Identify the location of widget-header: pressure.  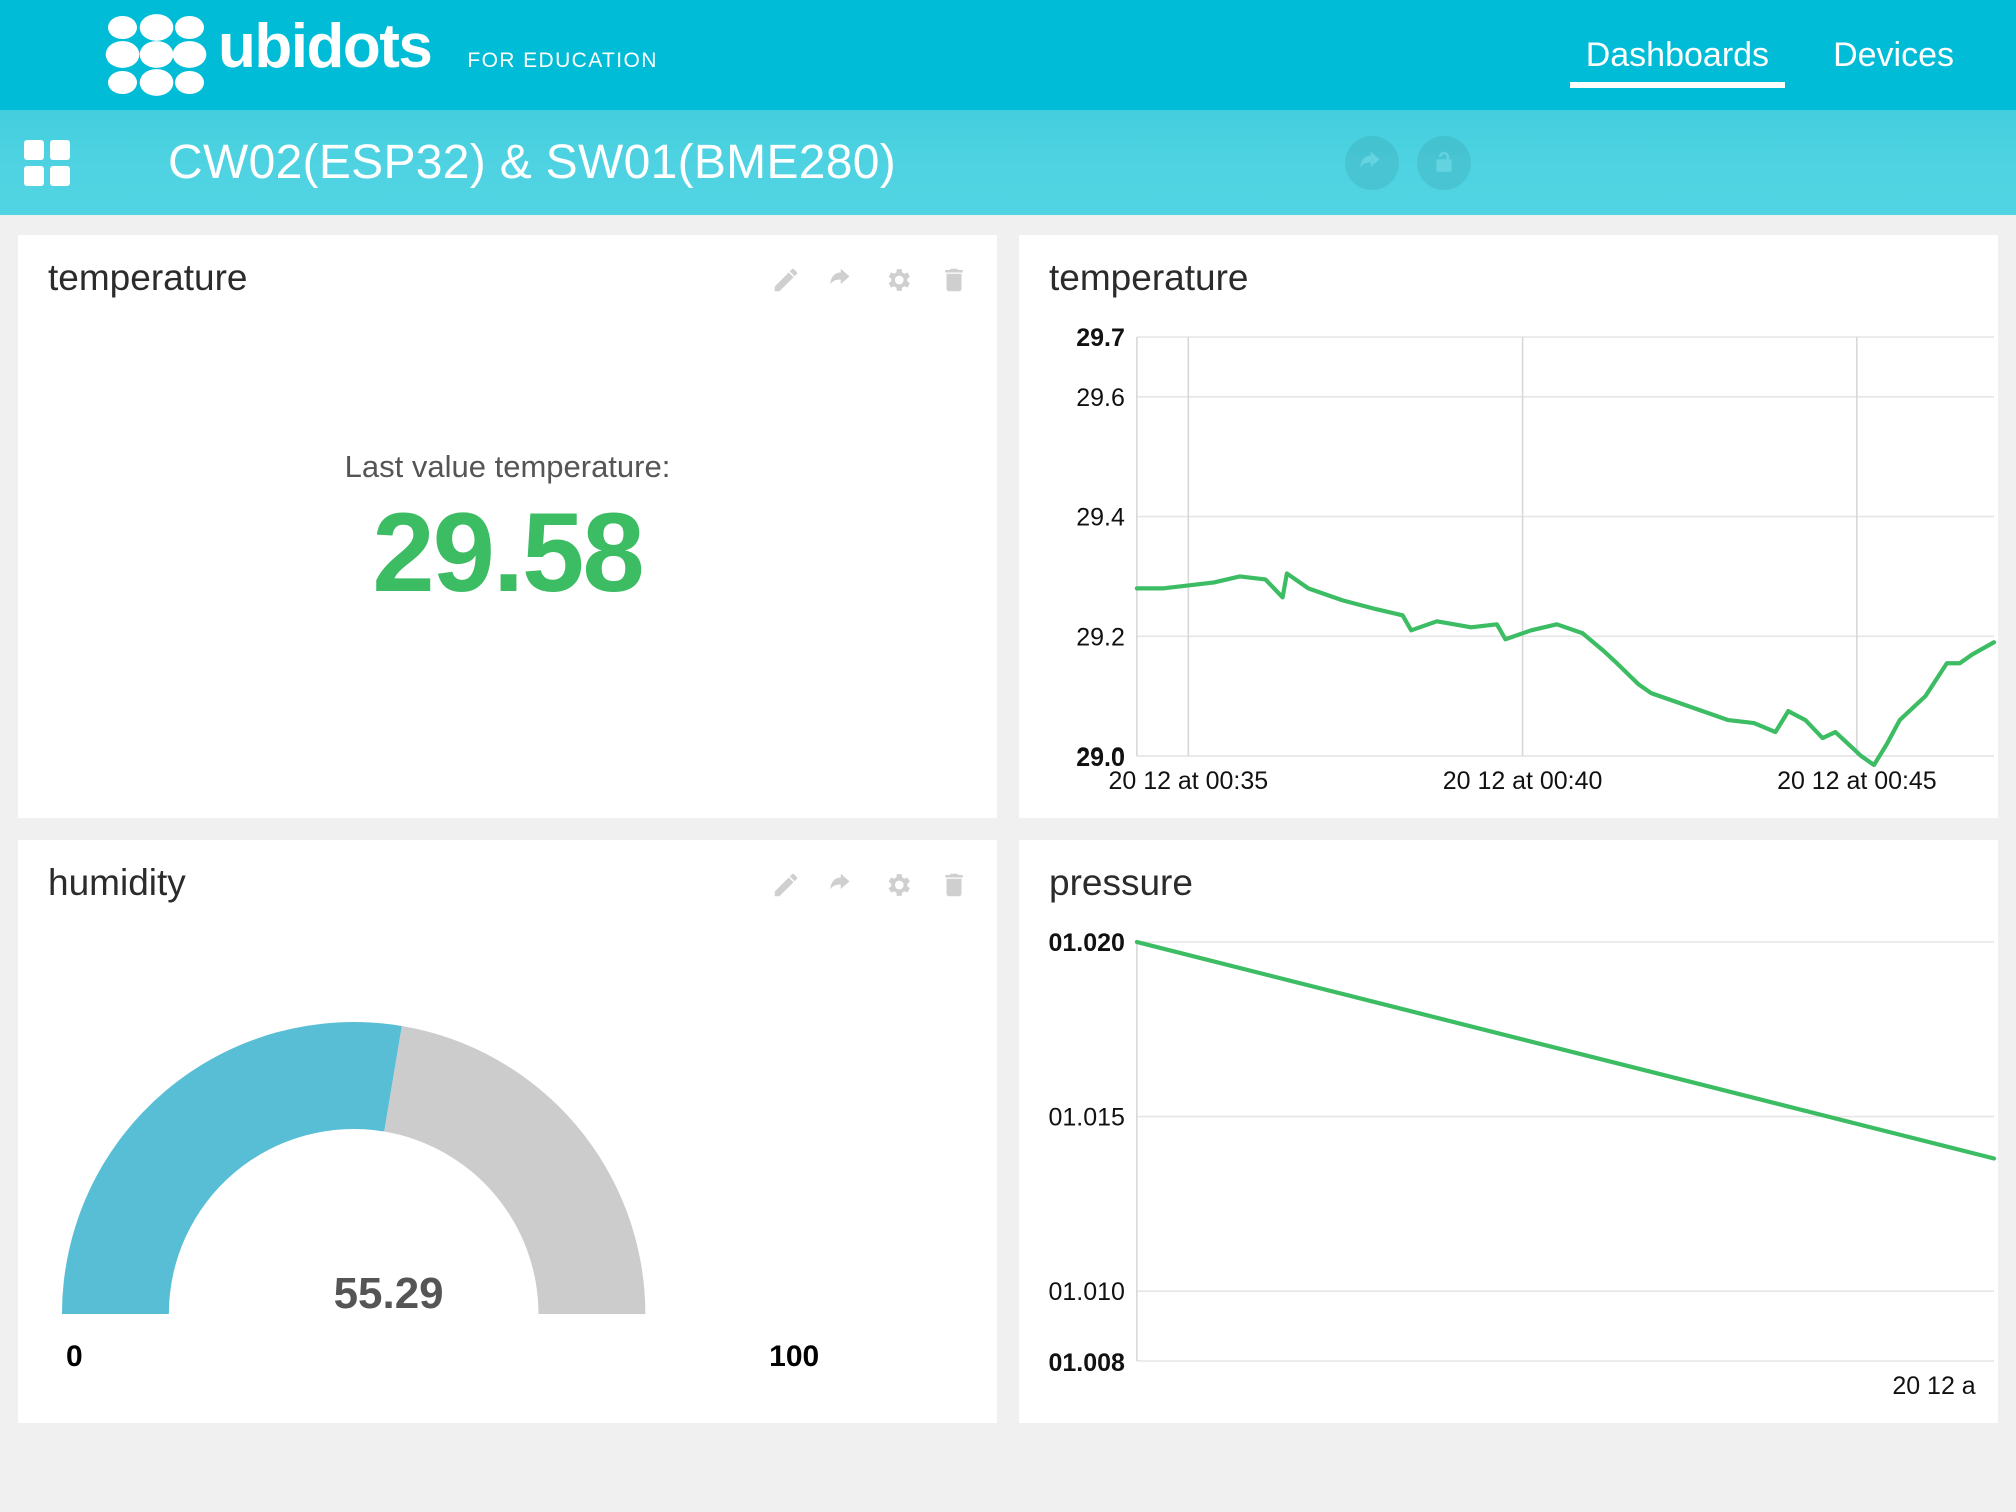
(1508, 877).